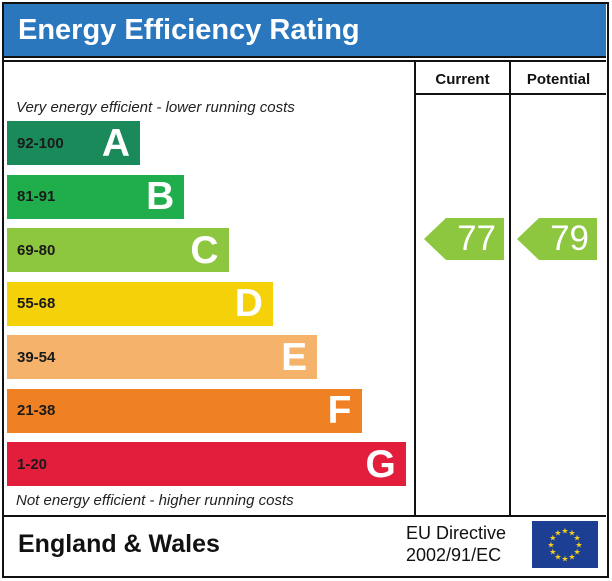 This screenshot has width=612, height=581. Describe the element at coordinates (565, 544) in the screenshot. I see `eu-flag-icon: ★ ★ ★ ★ ★ ★ ★ ★ ★ ★ ★ ★` at that location.